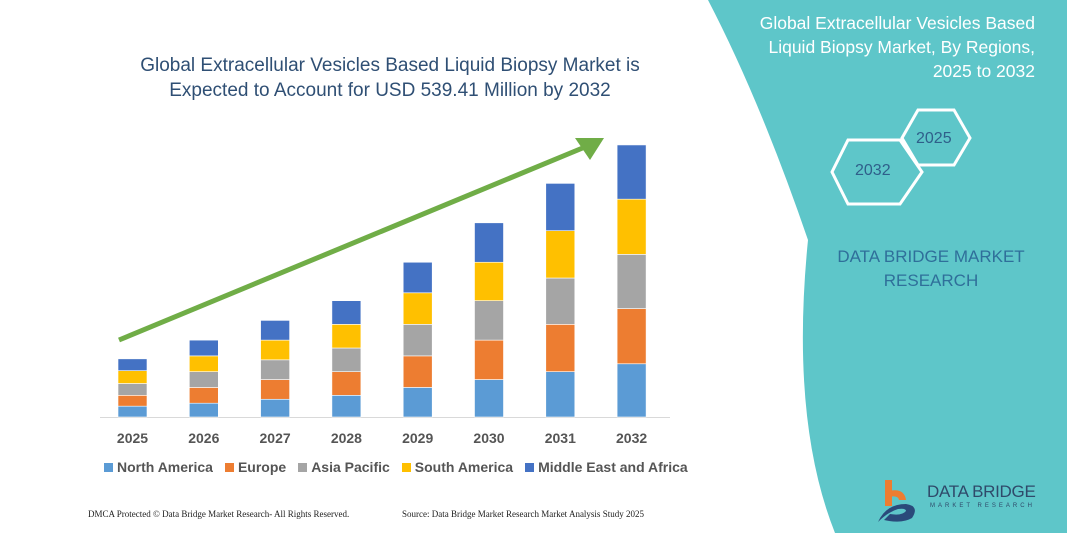 Image resolution: width=1067 pixels, height=533 pixels. I want to click on legend-item: Europe, so click(255, 467).